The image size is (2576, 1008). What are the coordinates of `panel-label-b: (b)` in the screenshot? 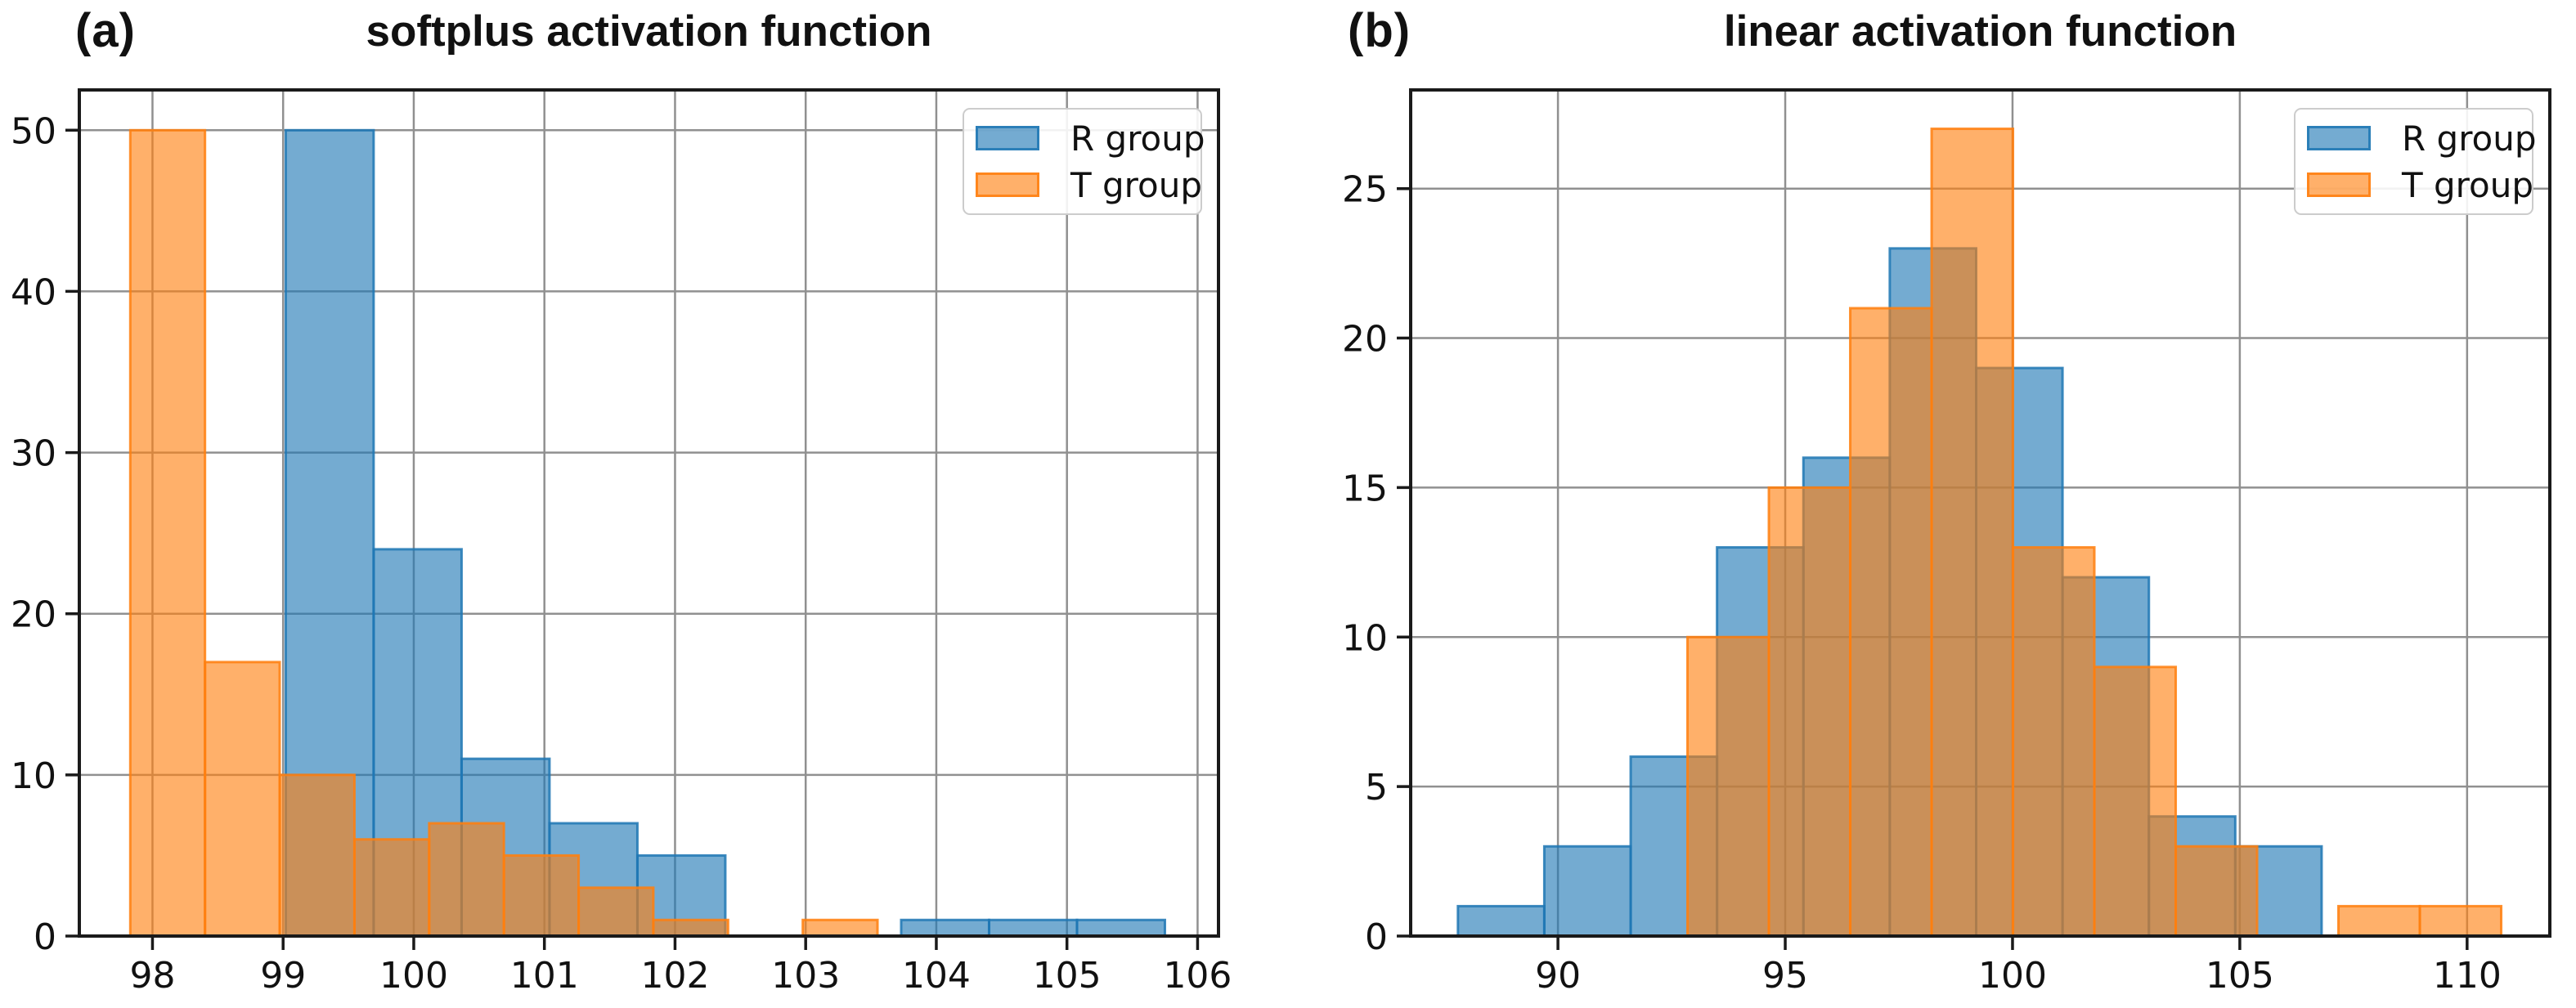 It's located at (1379, 30).